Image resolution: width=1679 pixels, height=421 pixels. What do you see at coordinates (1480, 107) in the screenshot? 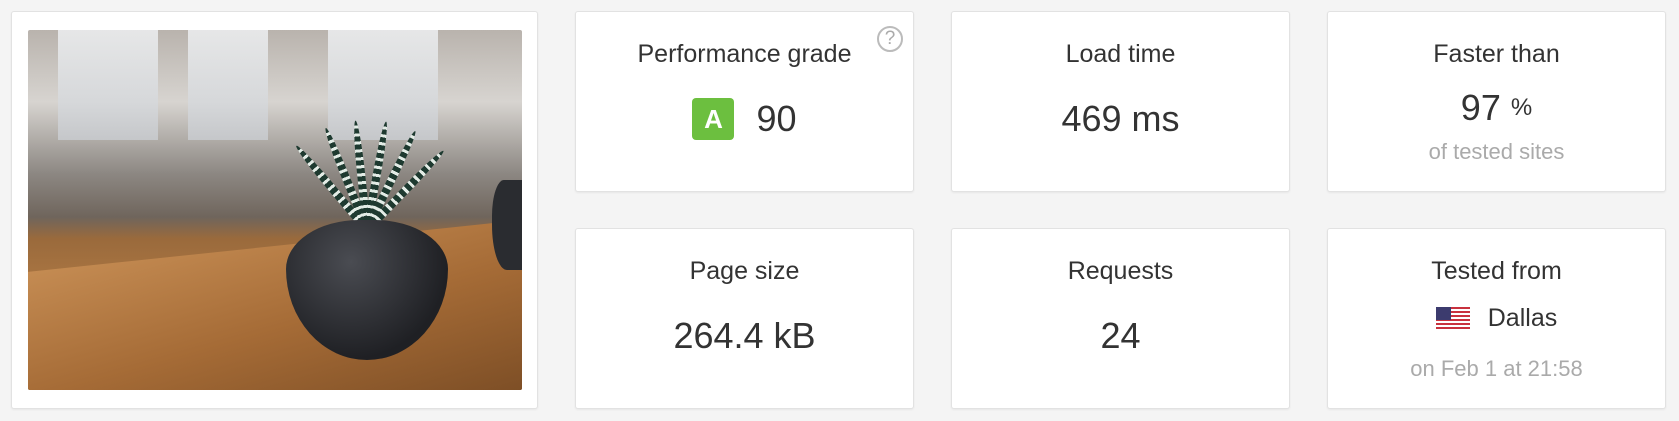
I see `faster-than-value: 97` at bounding box center [1480, 107].